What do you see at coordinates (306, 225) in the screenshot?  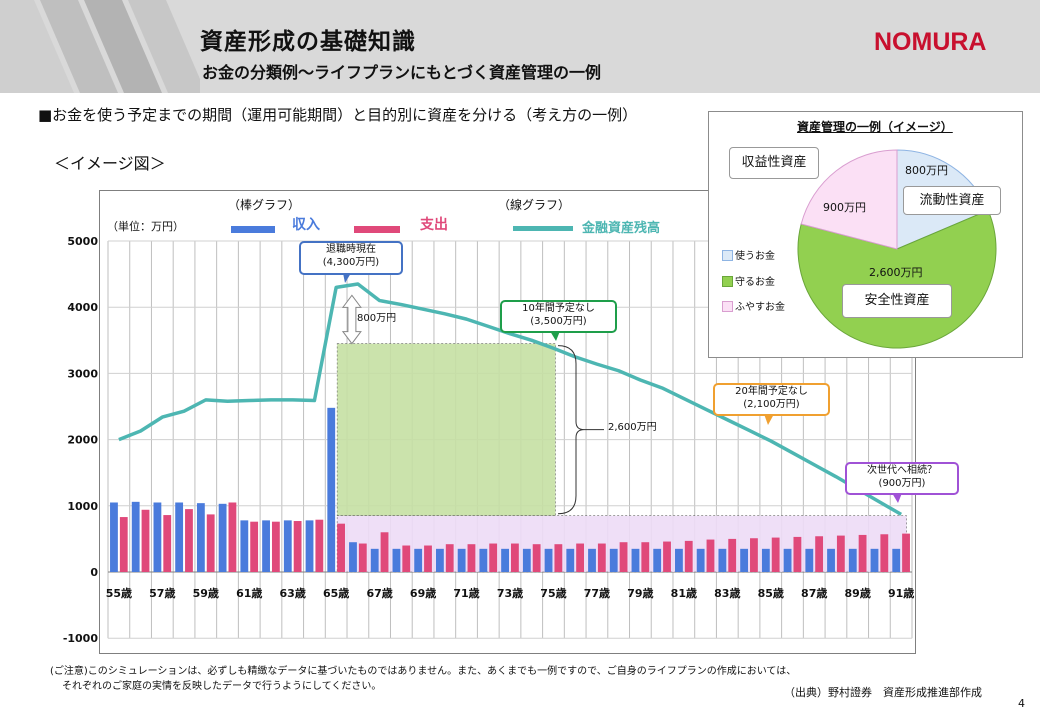 I see `legend-income-label: 収入` at bounding box center [306, 225].